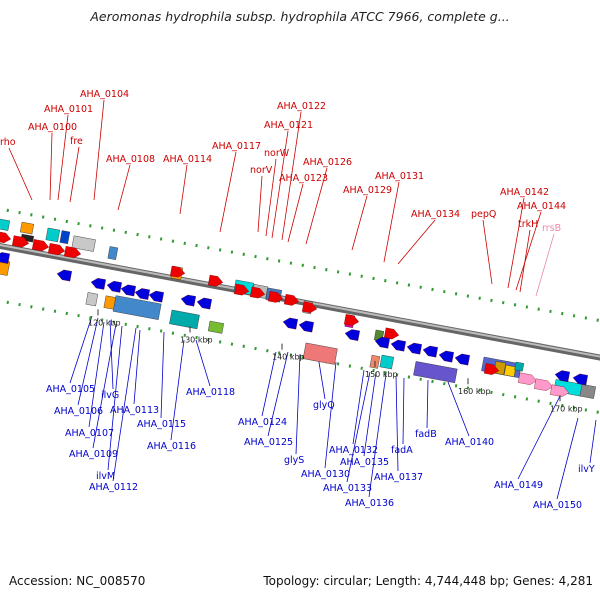 Image resolution: width=600 pixels, height=600 pixels. I want to click on gene-label: norW, so click(277, 153).